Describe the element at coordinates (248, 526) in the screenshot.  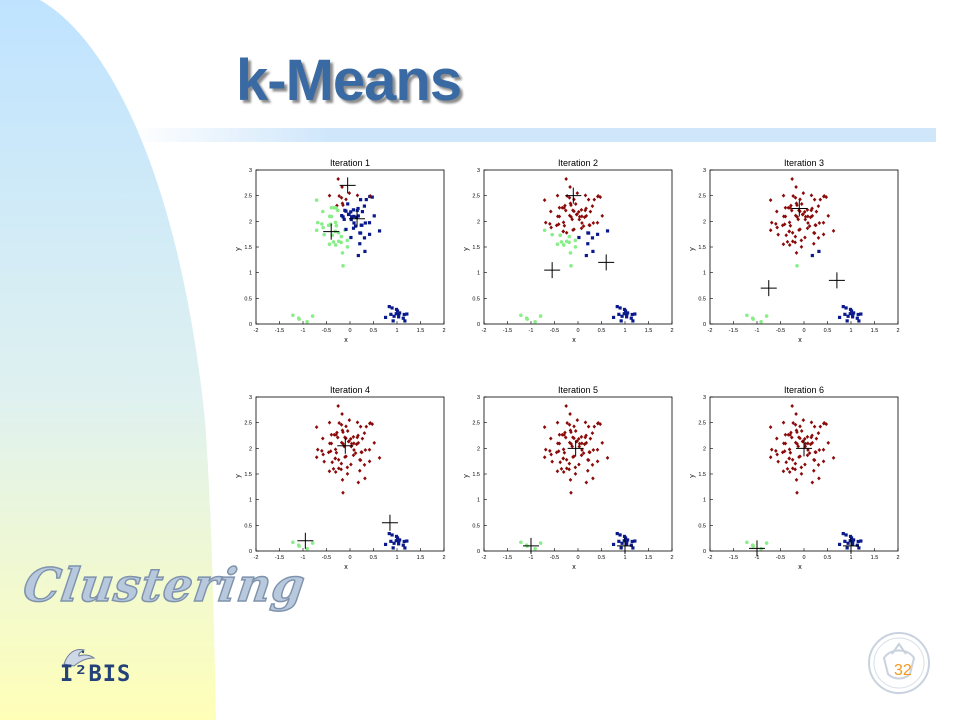
I see `y-tick-label: 0.5` at that location.